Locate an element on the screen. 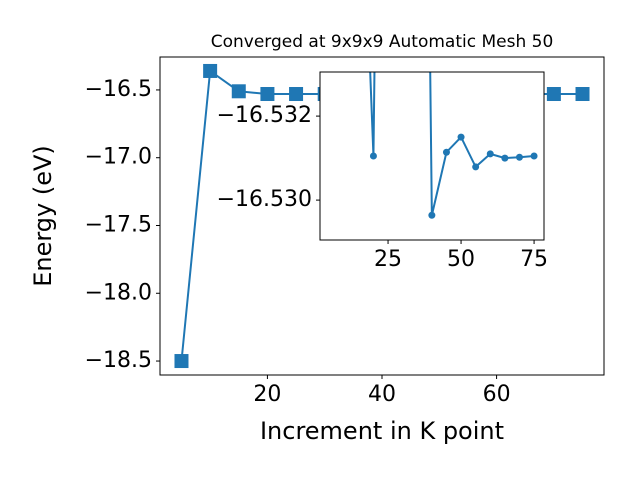  x-tick-label: 50 is located at coordinates (461, 259).